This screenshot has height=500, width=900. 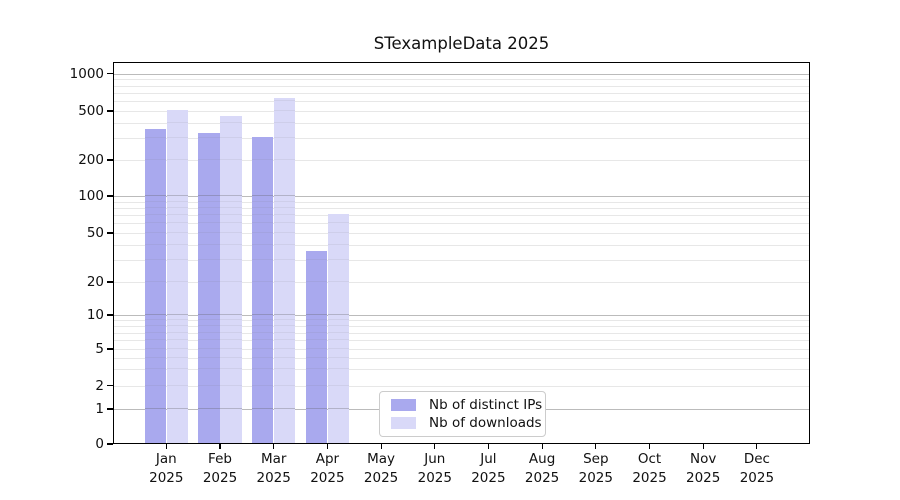 What do you see at coordinates (209, 288) in the screenshot?
I see `bar-distinct-ips-feb` at bounding box center [209, 288].